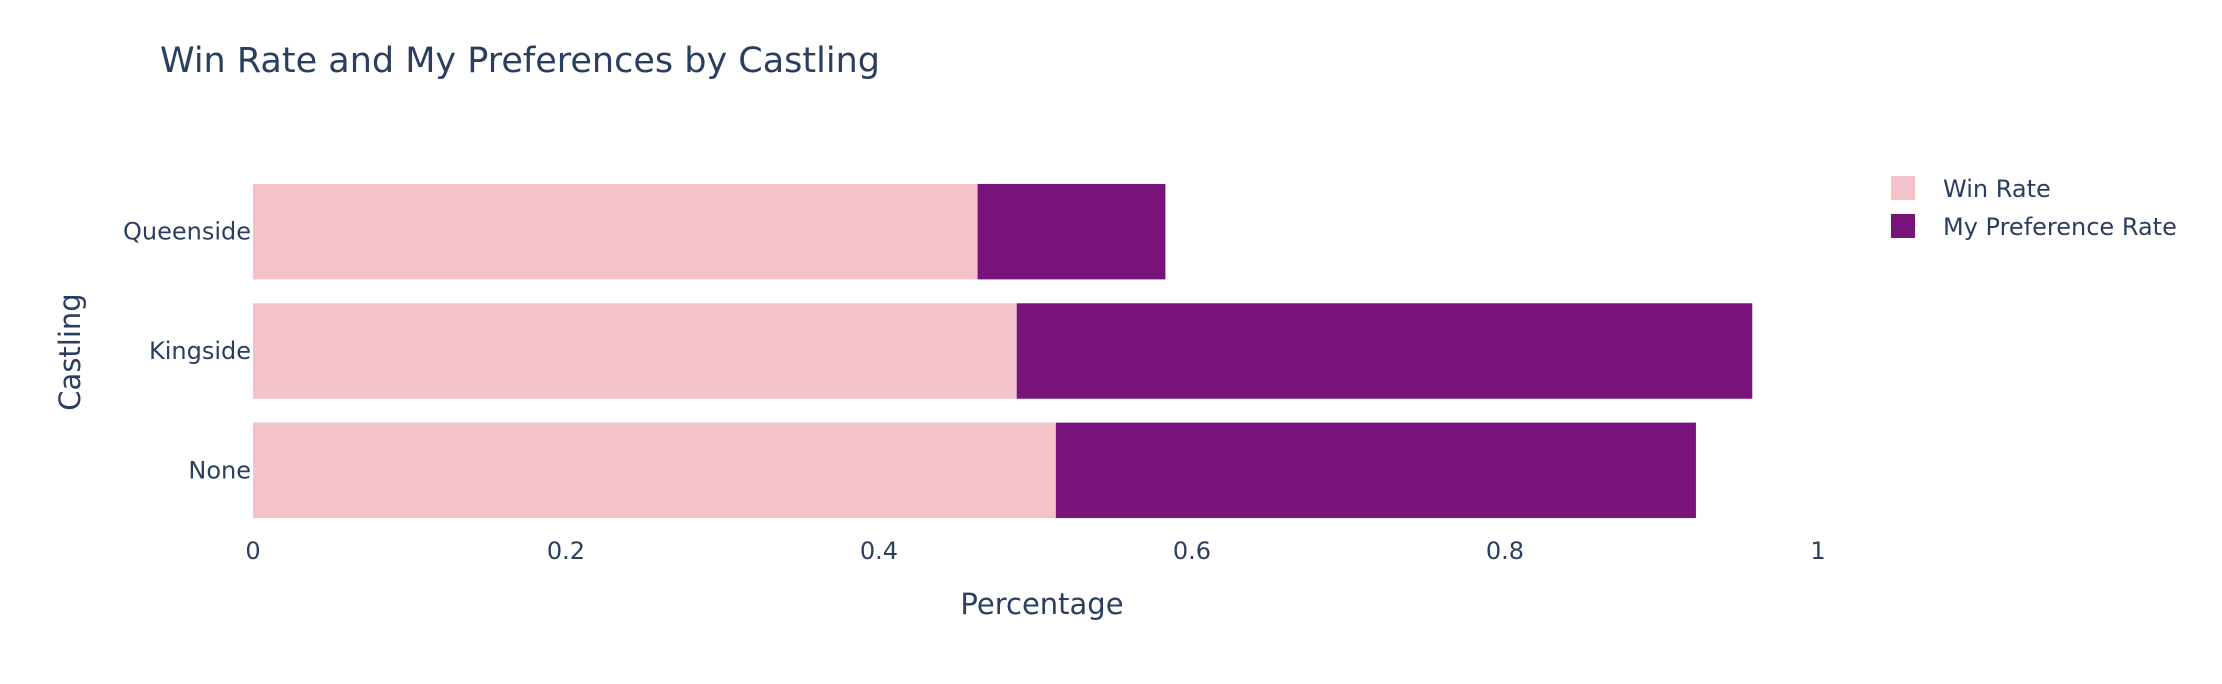 The width and height of the screenshot is (2222, 684). What do you see at coordinates (635, 351) in the screenshot?
I see `bar-win-rate-kingside` at bounding box center [635, 351].